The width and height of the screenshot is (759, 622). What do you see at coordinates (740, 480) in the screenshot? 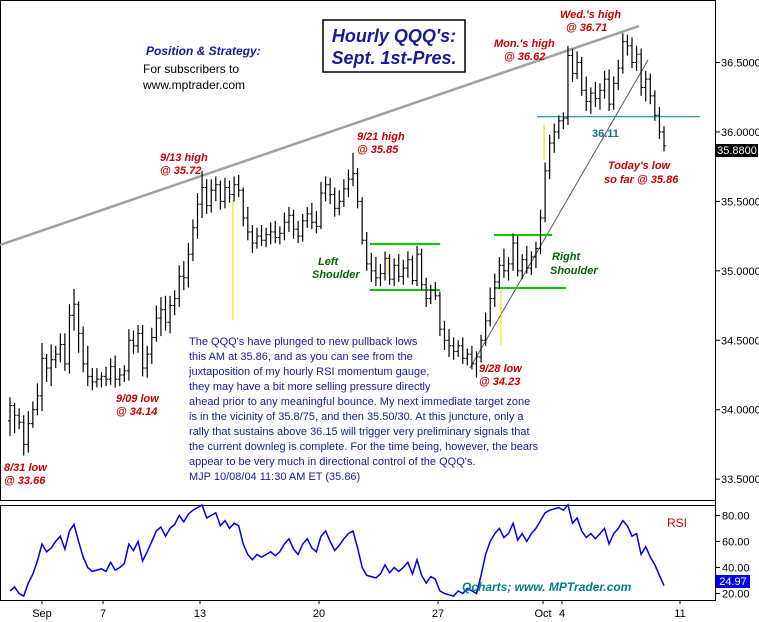
I see `price-tick-label: 33.5000` at bounding box center [740, 480].